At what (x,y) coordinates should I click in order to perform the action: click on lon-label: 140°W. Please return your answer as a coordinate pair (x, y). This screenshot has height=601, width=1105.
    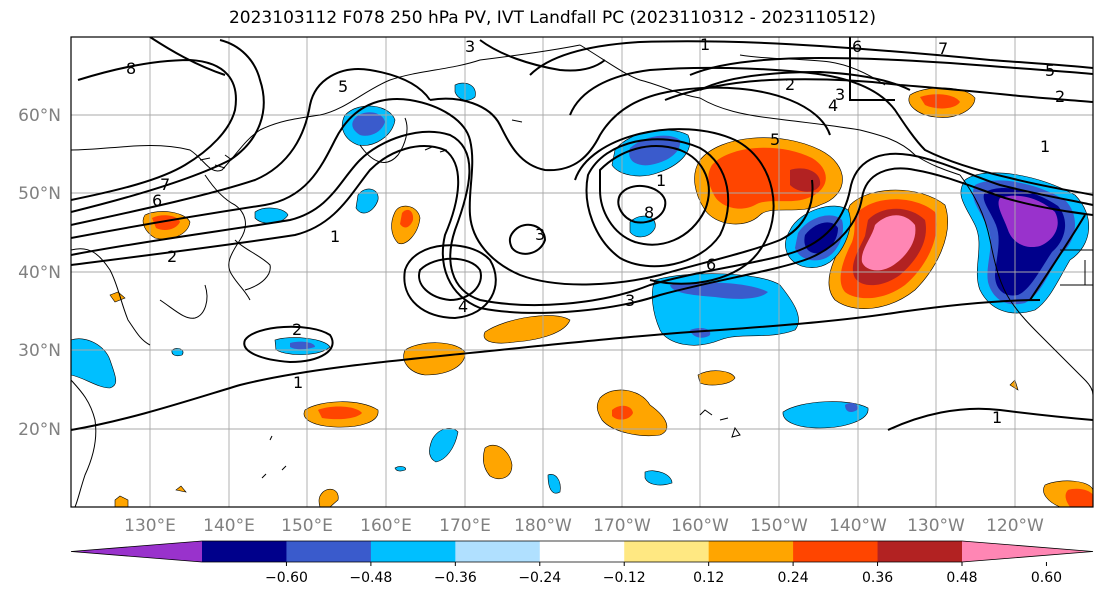
    Looking at the image, I should click on (858, 526).